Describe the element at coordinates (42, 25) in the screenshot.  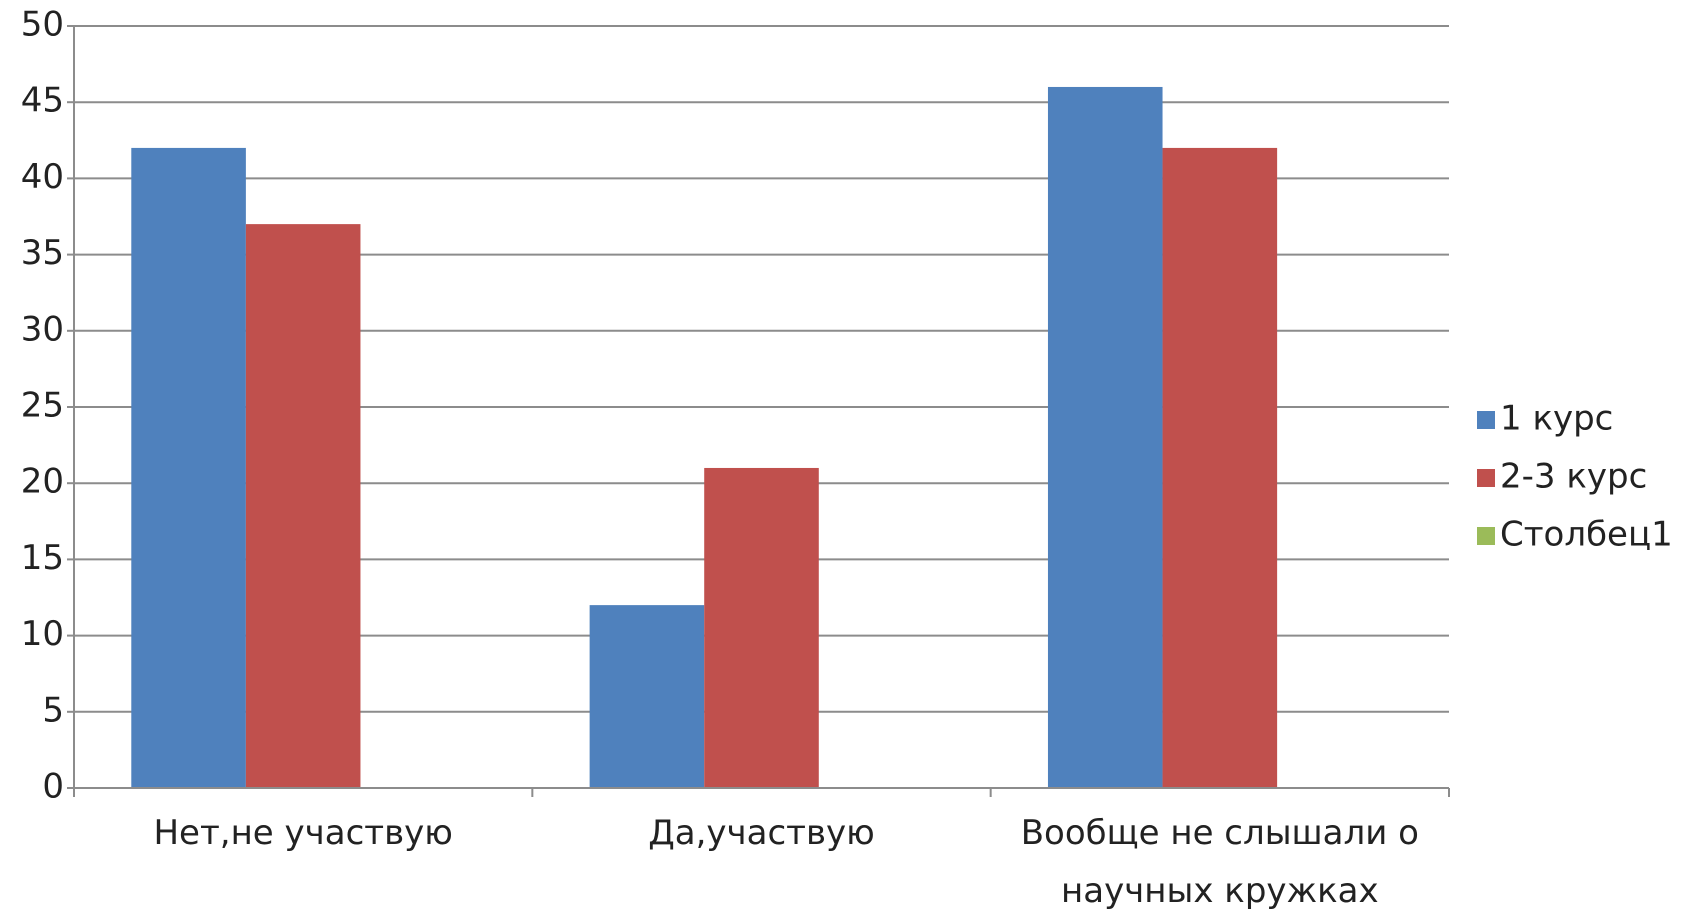
I see `y-tick-label: 50` at that location.